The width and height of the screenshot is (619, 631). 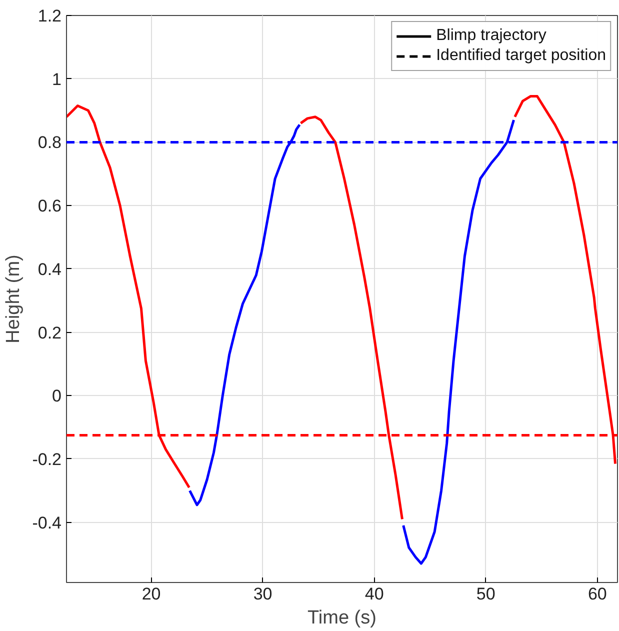 I want to click on annotation: Blimp trajectory, so click(x=491, y=36).